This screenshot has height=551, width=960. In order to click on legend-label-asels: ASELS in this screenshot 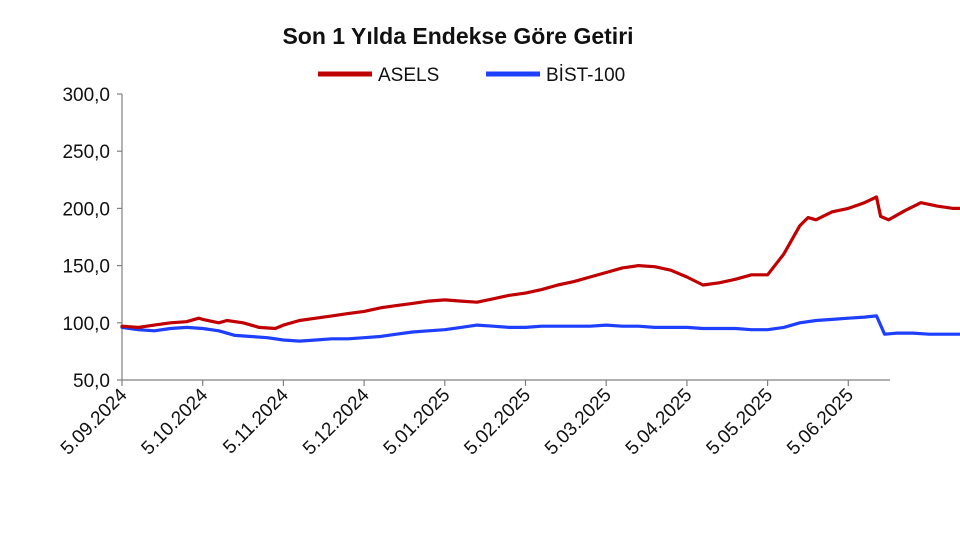, I will do `click(408, 75)`.